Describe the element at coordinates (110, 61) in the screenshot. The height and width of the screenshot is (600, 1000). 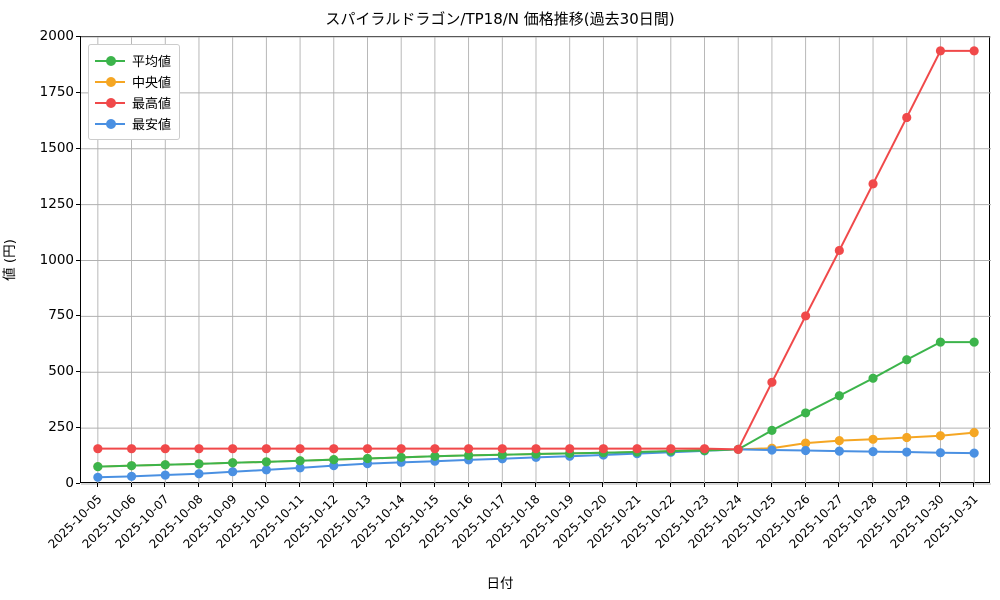
I see `legend-swatch-icon` at that location.